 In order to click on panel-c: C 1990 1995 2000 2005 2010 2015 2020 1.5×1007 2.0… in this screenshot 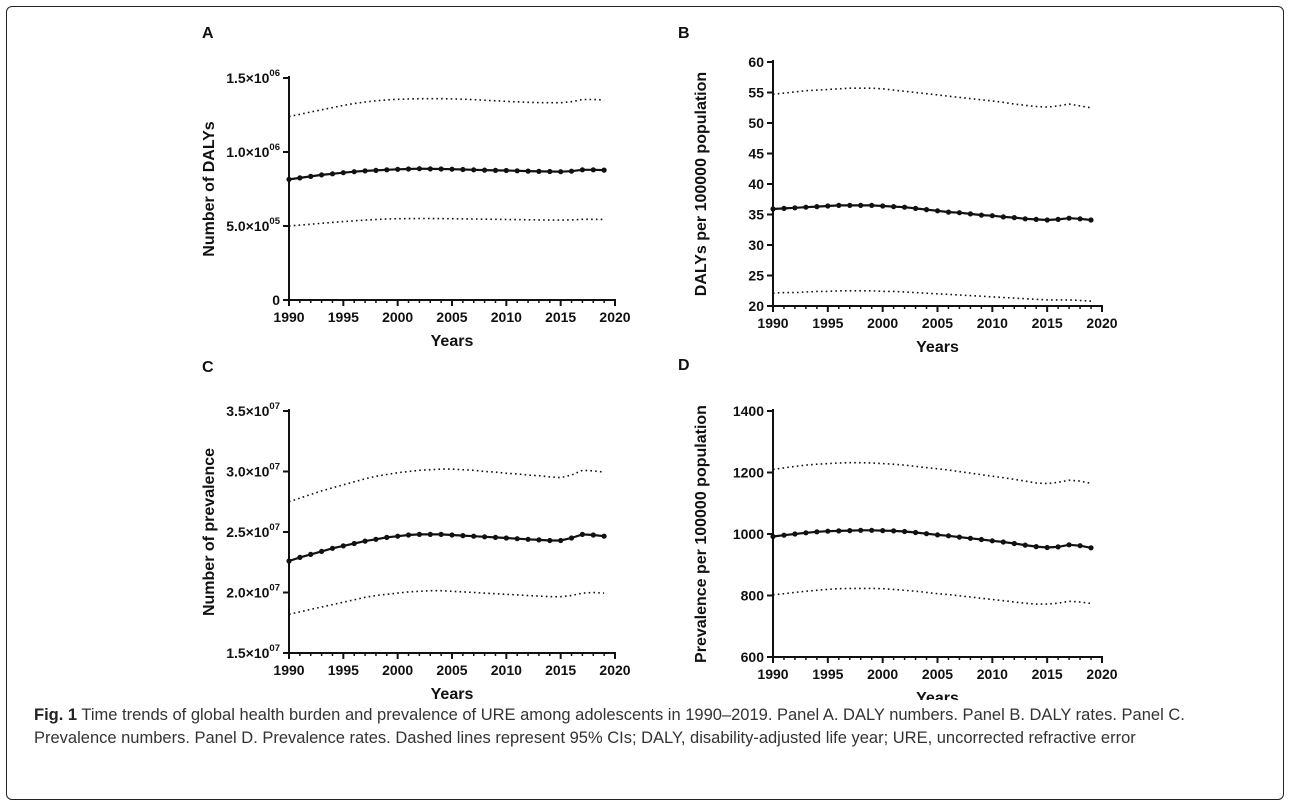, I will do `click(416, 529)`.